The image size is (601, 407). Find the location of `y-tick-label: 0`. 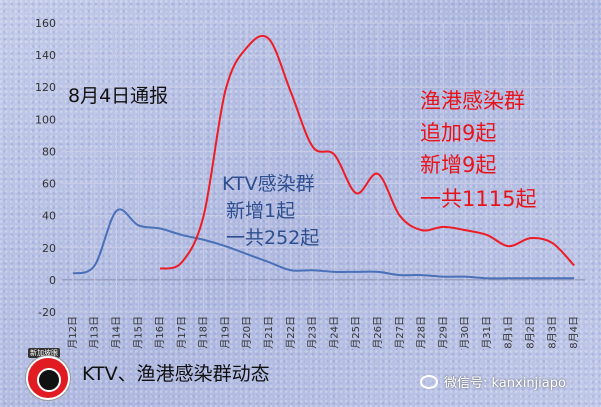

y-tick-label: 0 is located at coordinates (52, 280).